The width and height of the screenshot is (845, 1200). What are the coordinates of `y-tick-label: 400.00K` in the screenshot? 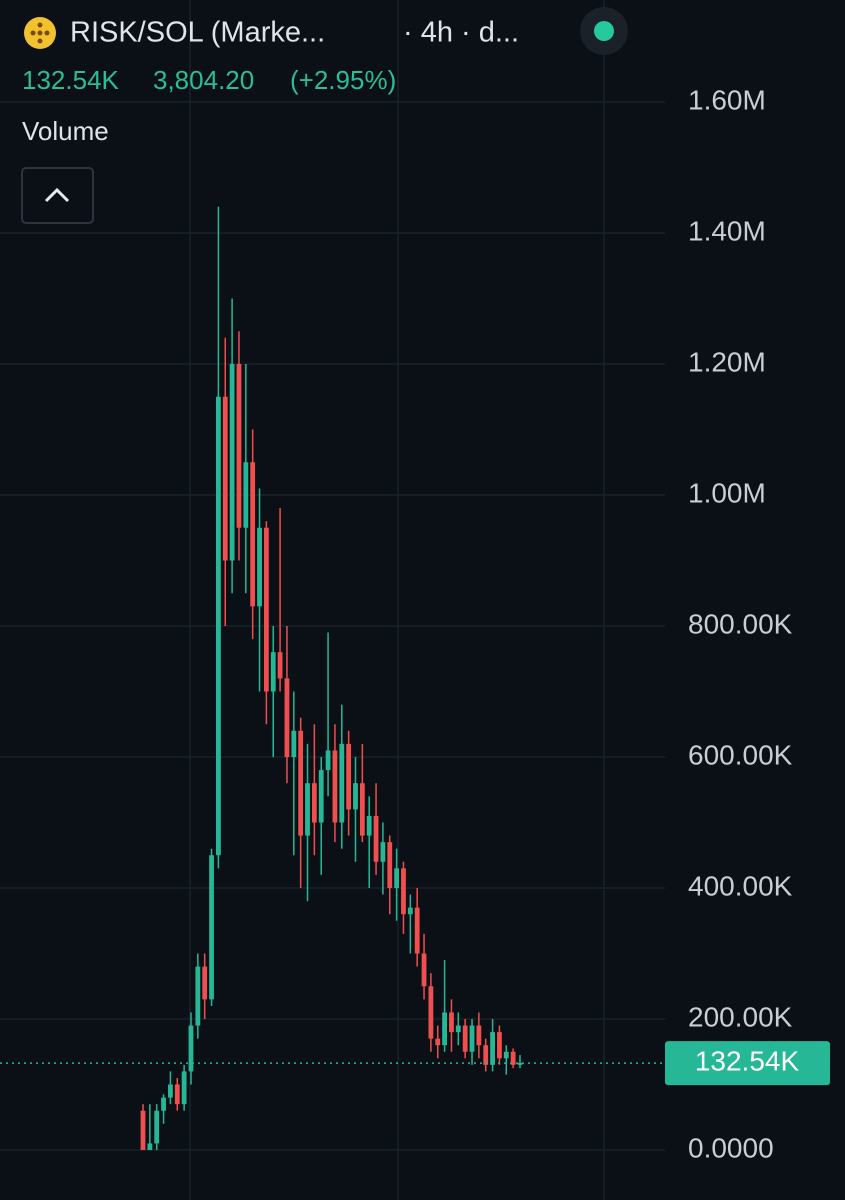 It's located at (740, 885).